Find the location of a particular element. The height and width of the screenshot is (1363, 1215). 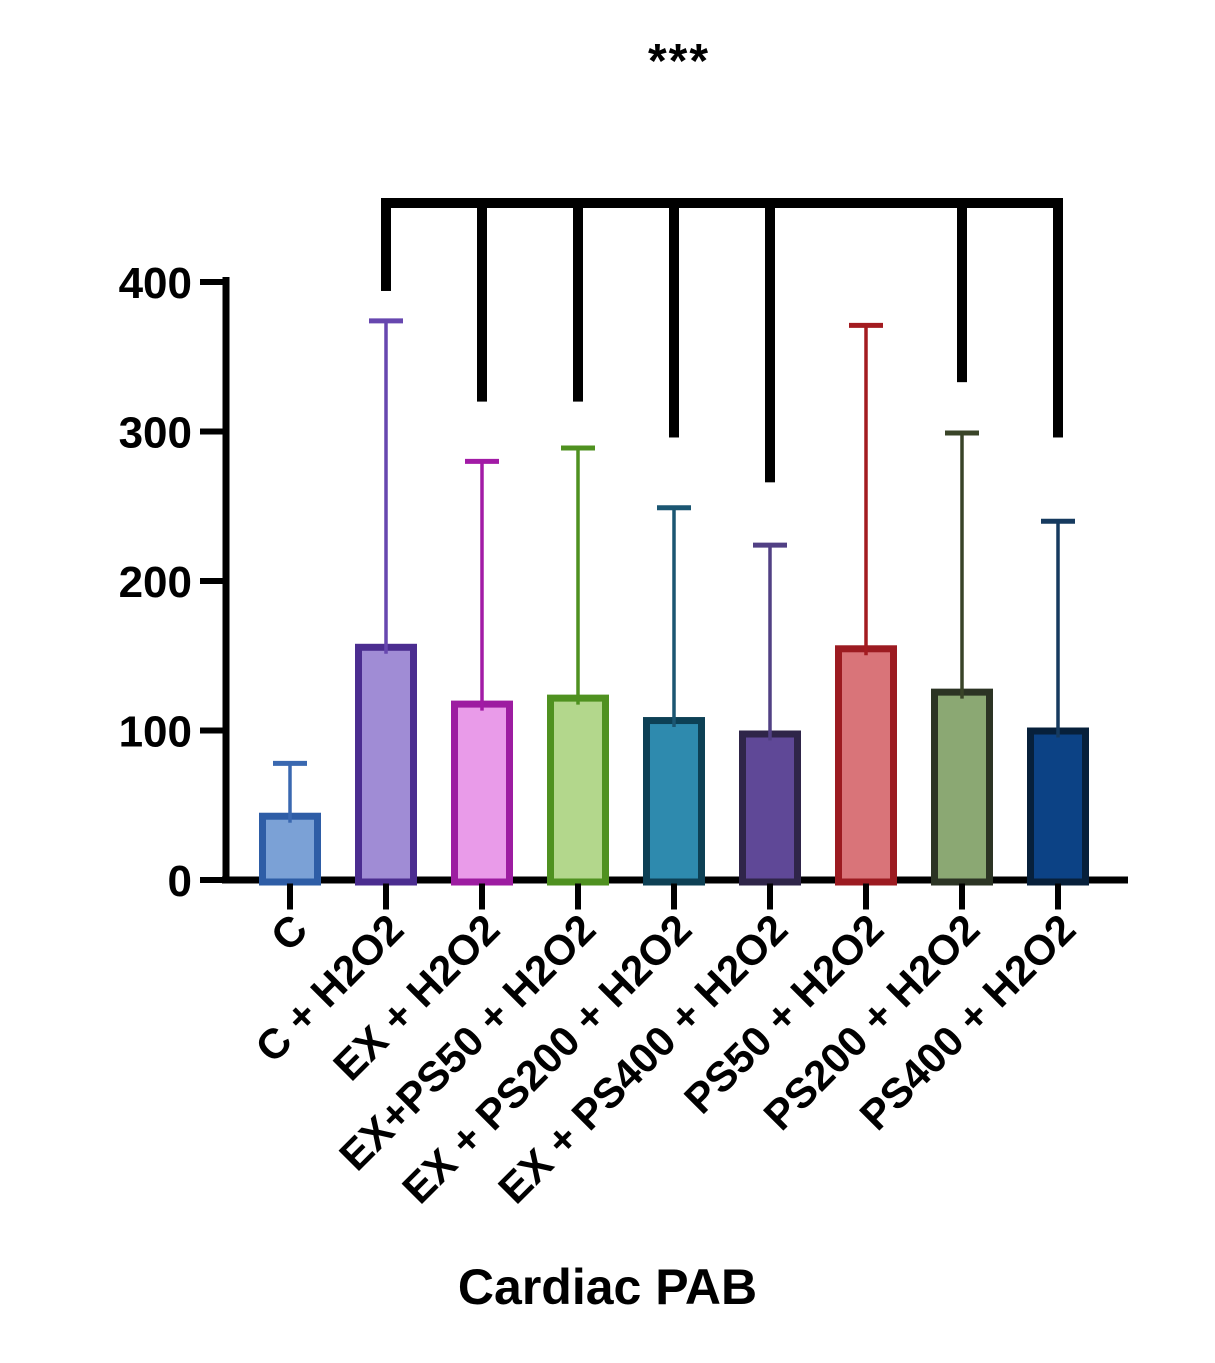

x-label-0: C is located at coordinates (289, 932).